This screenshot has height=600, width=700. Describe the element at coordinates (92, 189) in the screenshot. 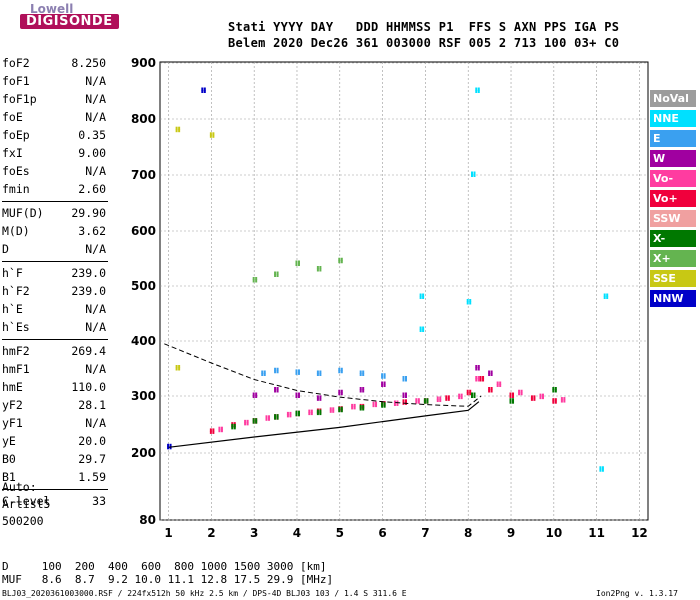

I see `param-value: 2.60` at that location.